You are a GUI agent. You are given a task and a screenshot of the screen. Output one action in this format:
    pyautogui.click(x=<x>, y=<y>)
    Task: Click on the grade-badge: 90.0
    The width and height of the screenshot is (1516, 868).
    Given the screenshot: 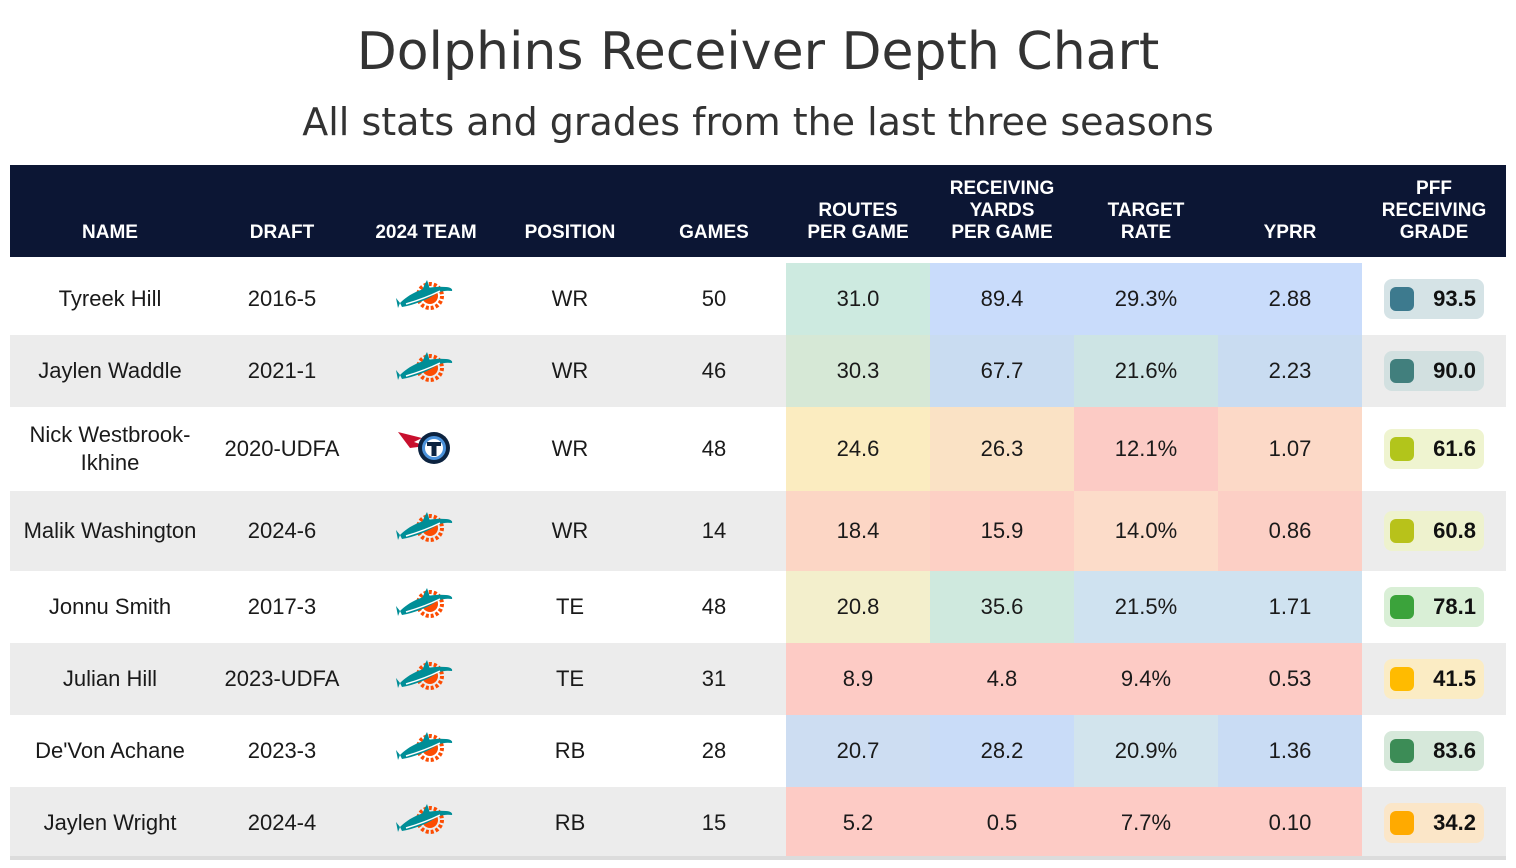 What is the action you would take?
    pyautogui.click(x=1434, y=371)
    